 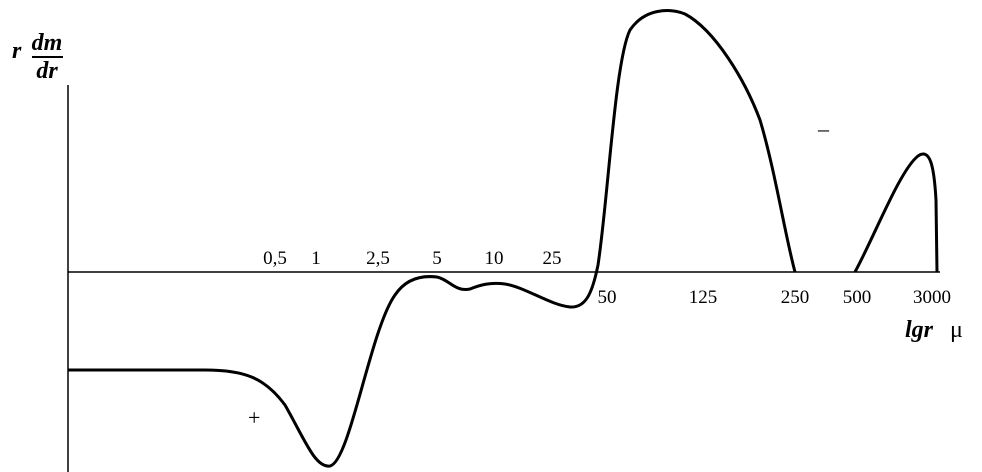 What do you see at coordinates (316, 258) in the screenshot?
I see `tick-label: 1` at bounding box center [316, 258].